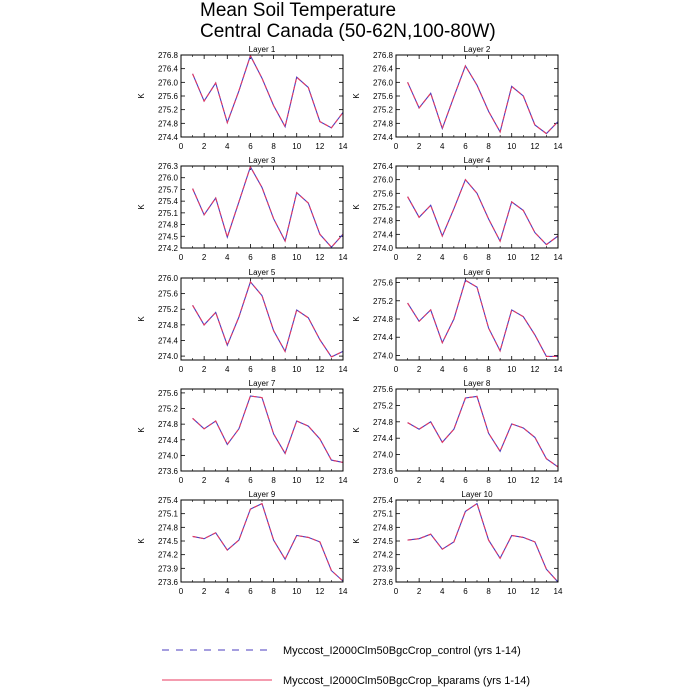 The width and height of the screenshot is (700, 700). What do you see at coordinates (383, 55) in the screenshot?
I see `y-tick-label: 276.8` at bounding box center [383, 55].